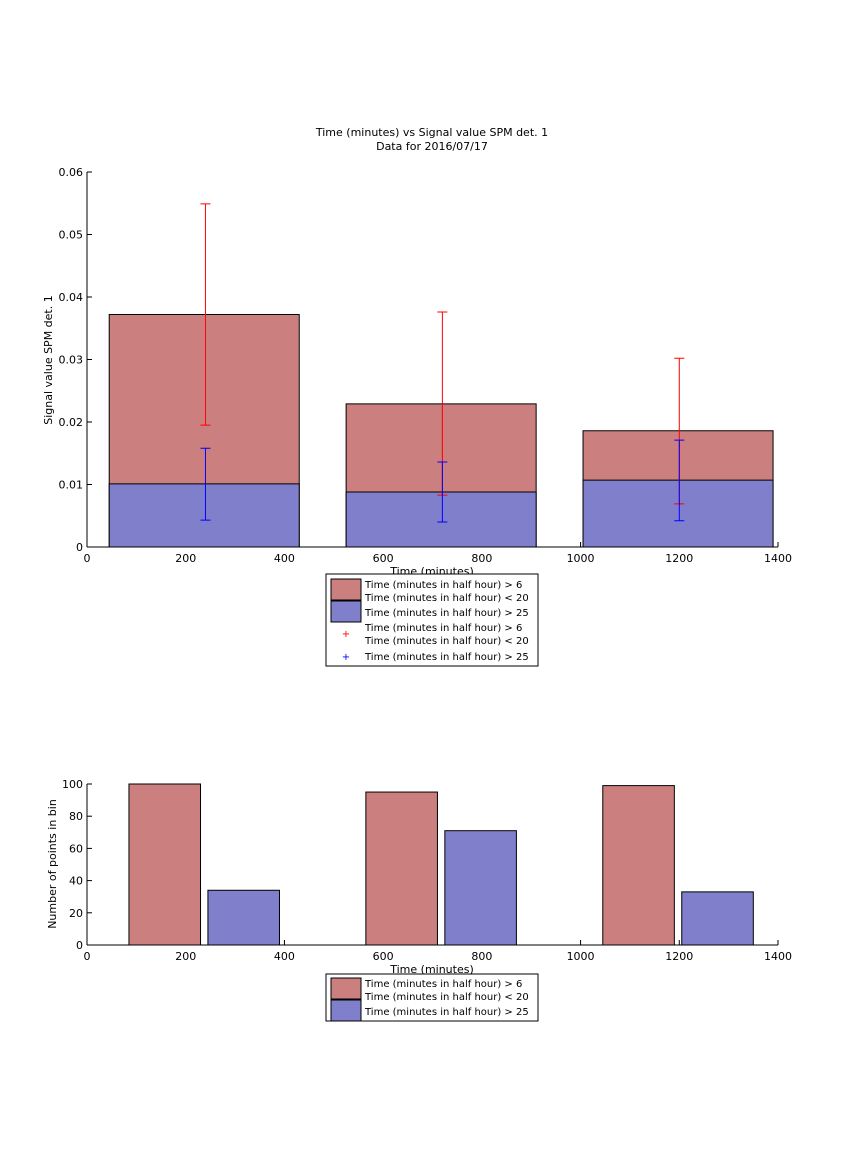 Image resolution: width=864 pixels, height=1152 pixels. I want to click on chart1-x-tick-label: 200, so click(185, 558).